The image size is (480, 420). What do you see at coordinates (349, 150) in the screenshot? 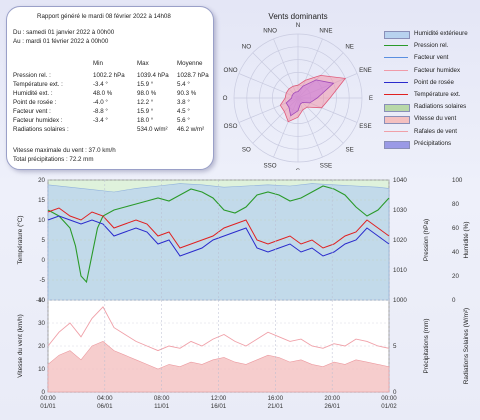
I see `rose-dir-label: SE` at bounding box center [349, 150].